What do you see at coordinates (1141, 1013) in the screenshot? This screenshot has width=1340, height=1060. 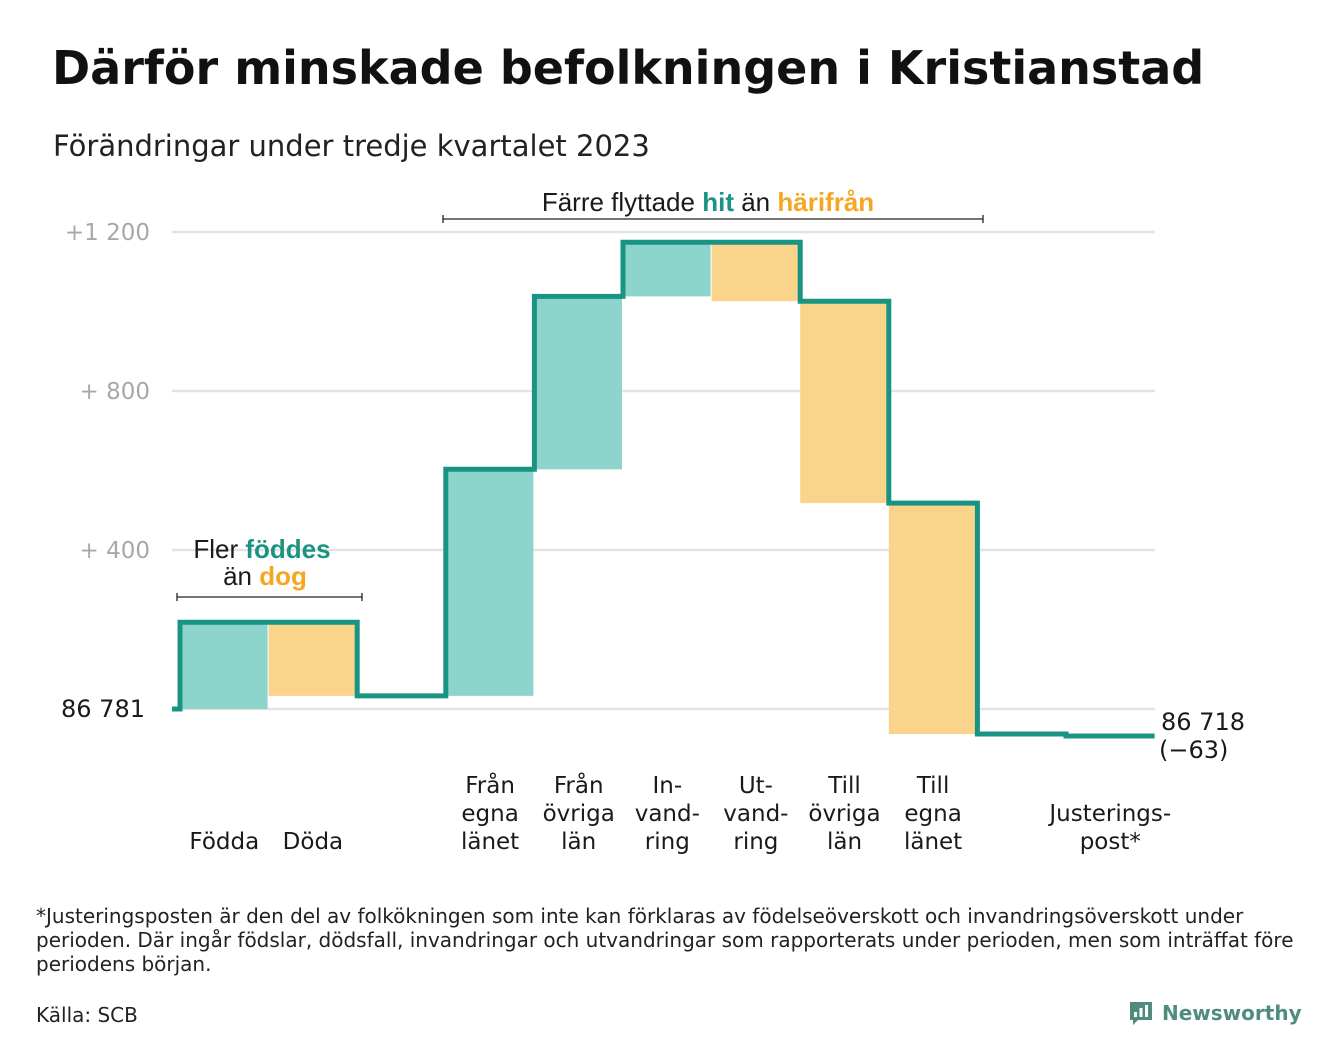 I see `bar-chart-bubble-icon` at bounding box center [1141, 1013].